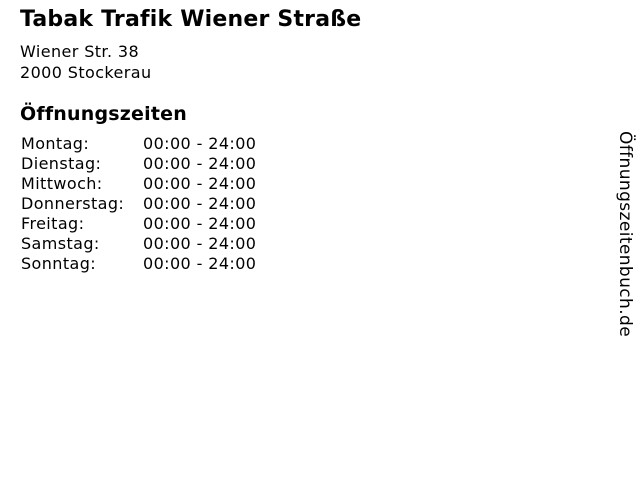 This screenshot has width=640, height=480. Describe the element at coordinates (59, 263) in the screenshot. I see `day-label: Sonntag:` at that location.